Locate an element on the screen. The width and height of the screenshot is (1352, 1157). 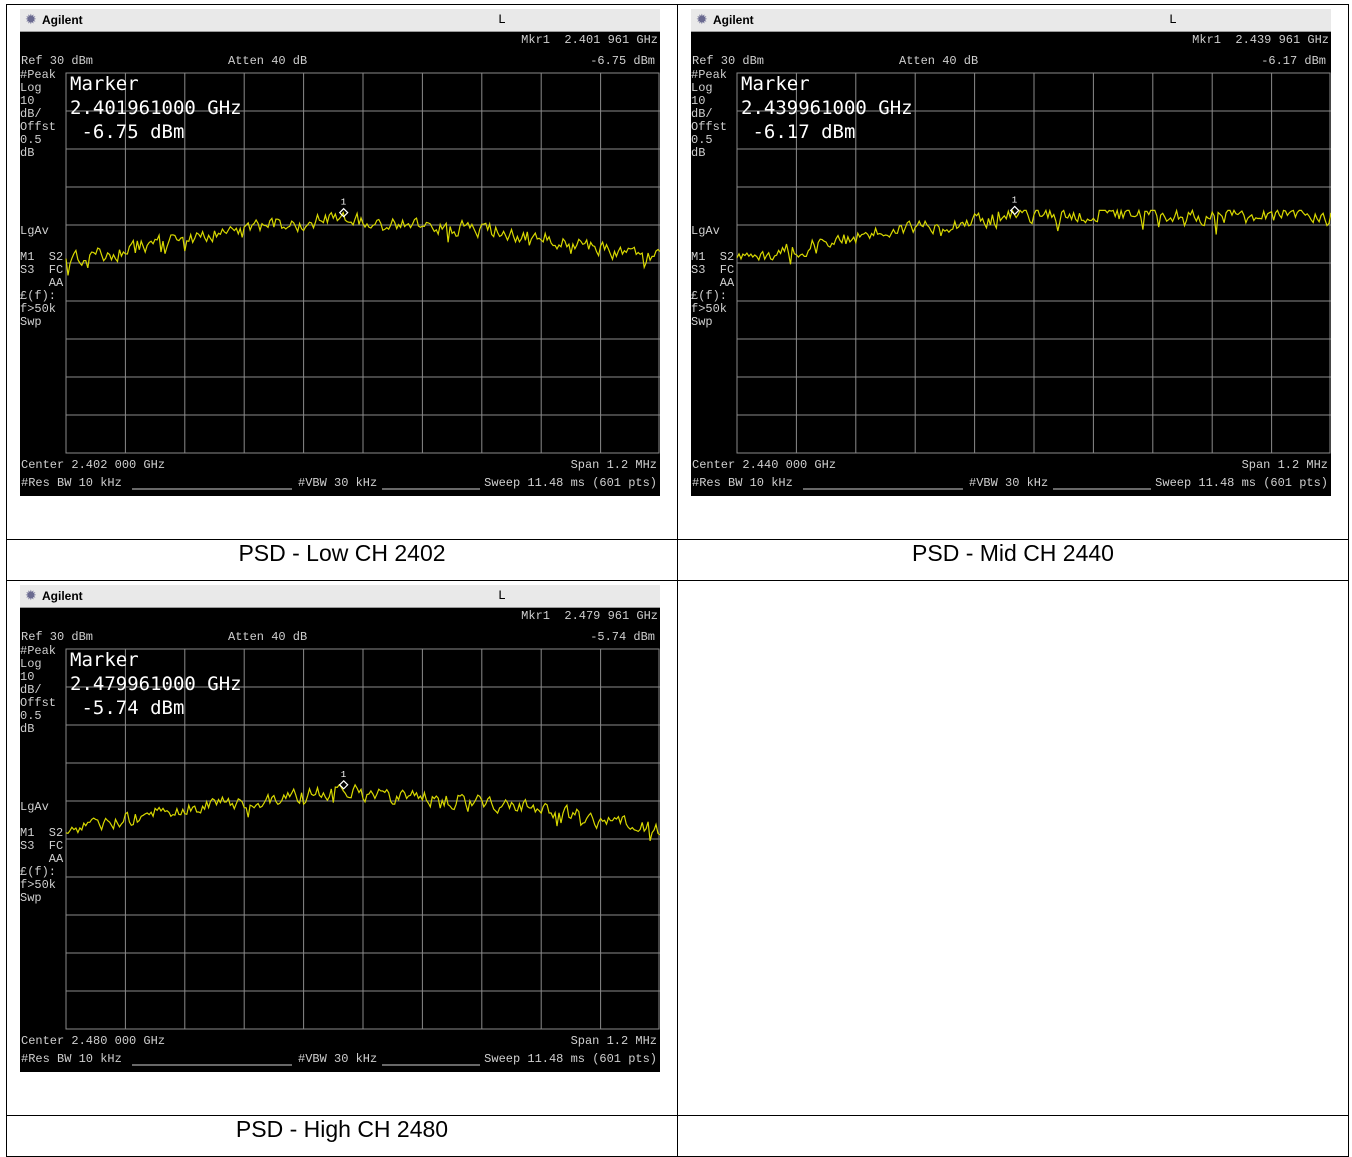
marker-info-block: Marker 2.479961000 GHz -5.74 dBm is located at coordinates (156, 684).